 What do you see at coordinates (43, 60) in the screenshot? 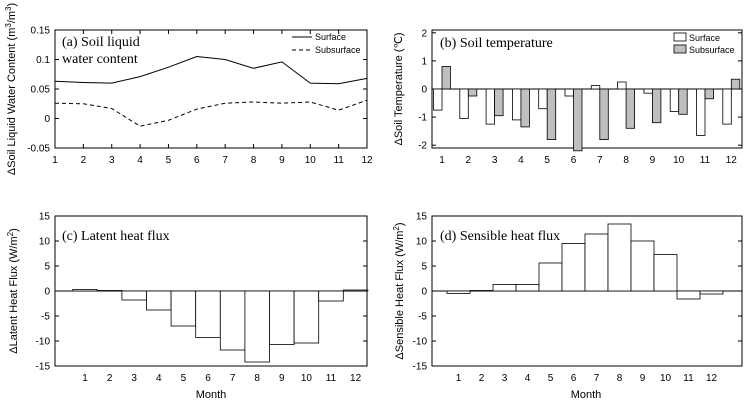
I see `y-tick-label: 0.1` at bounding box center [43, 60].